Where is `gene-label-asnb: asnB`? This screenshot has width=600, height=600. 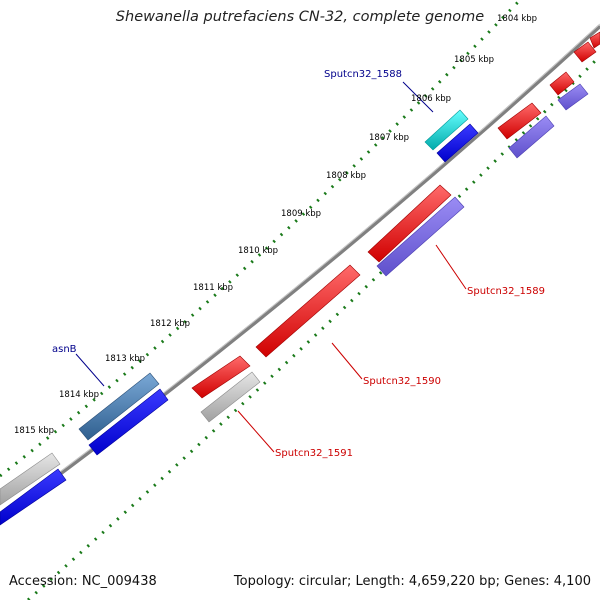
gene-label-asnb: asnB is located at coordinates (64, 349).